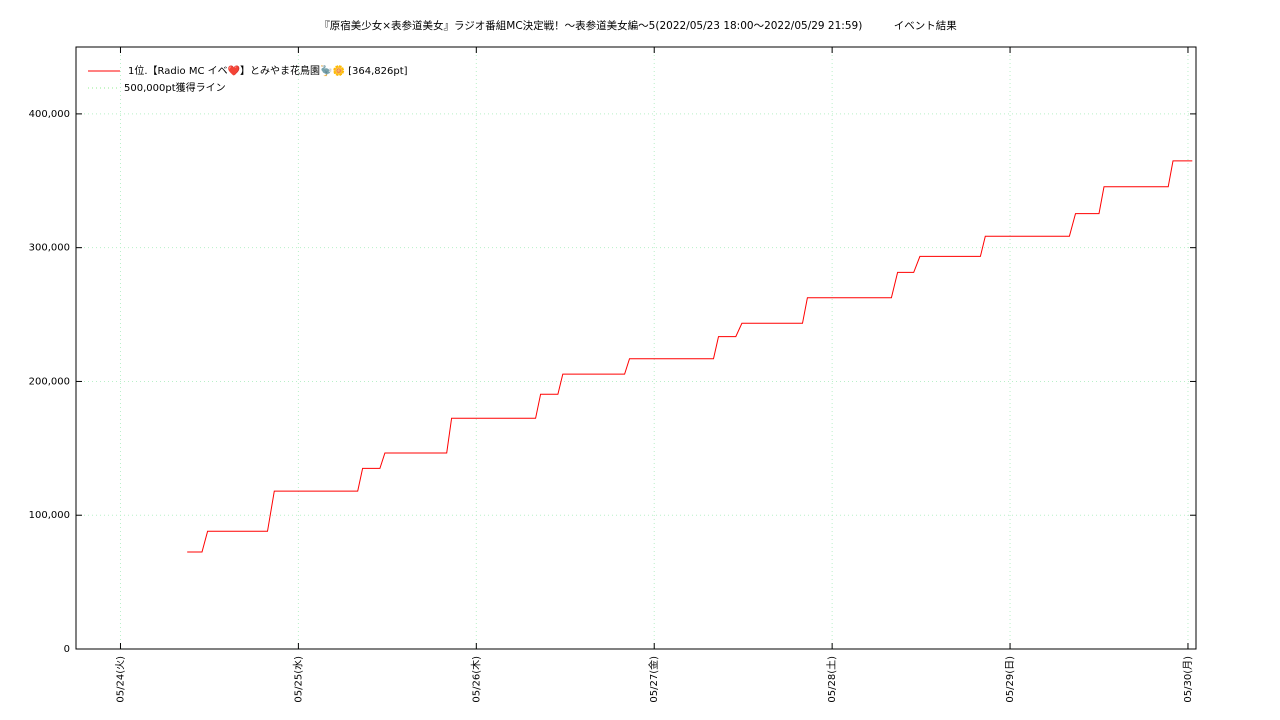 The height and width of the screenshot is (720, 1280). I want to click on x-tick-label: 05/26(木), so click(476, 679).